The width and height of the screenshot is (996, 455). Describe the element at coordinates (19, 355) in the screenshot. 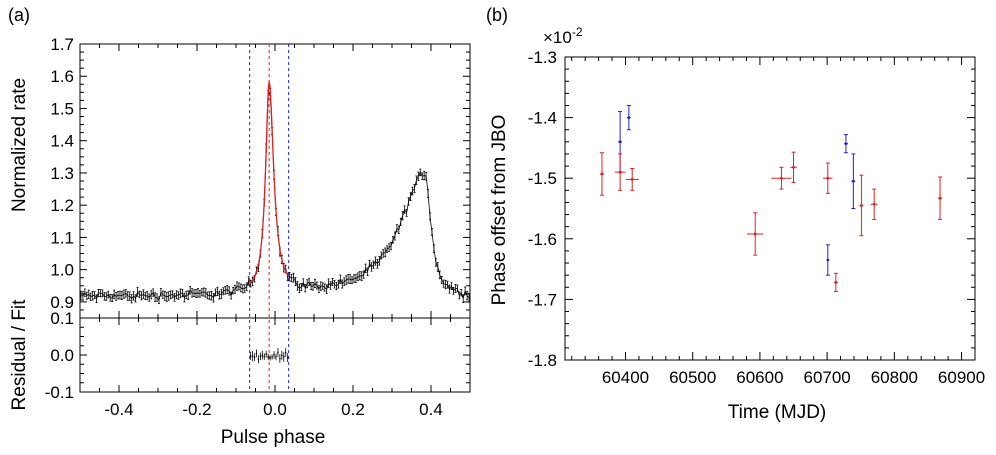

I see `residual-y-axis-label: Residual / Fit` at that location.